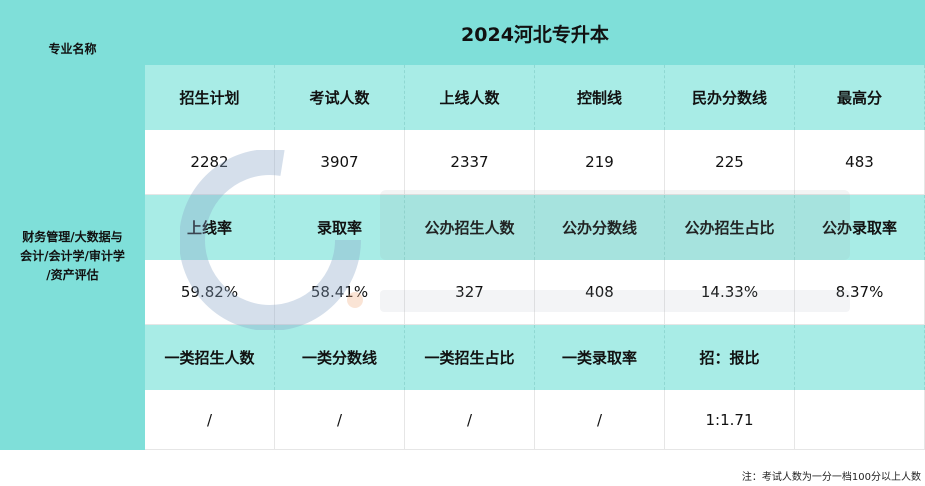  What do you see at coordinates (470, 357) in the screenshot?
I see `header-cell: 一类招生占比` at bounding box center [470, 357].